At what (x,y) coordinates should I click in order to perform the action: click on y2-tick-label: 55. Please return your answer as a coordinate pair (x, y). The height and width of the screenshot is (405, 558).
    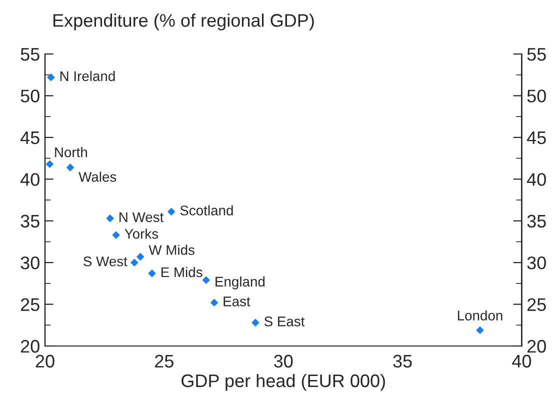
    Looking at the image, I should click on (536, 54).